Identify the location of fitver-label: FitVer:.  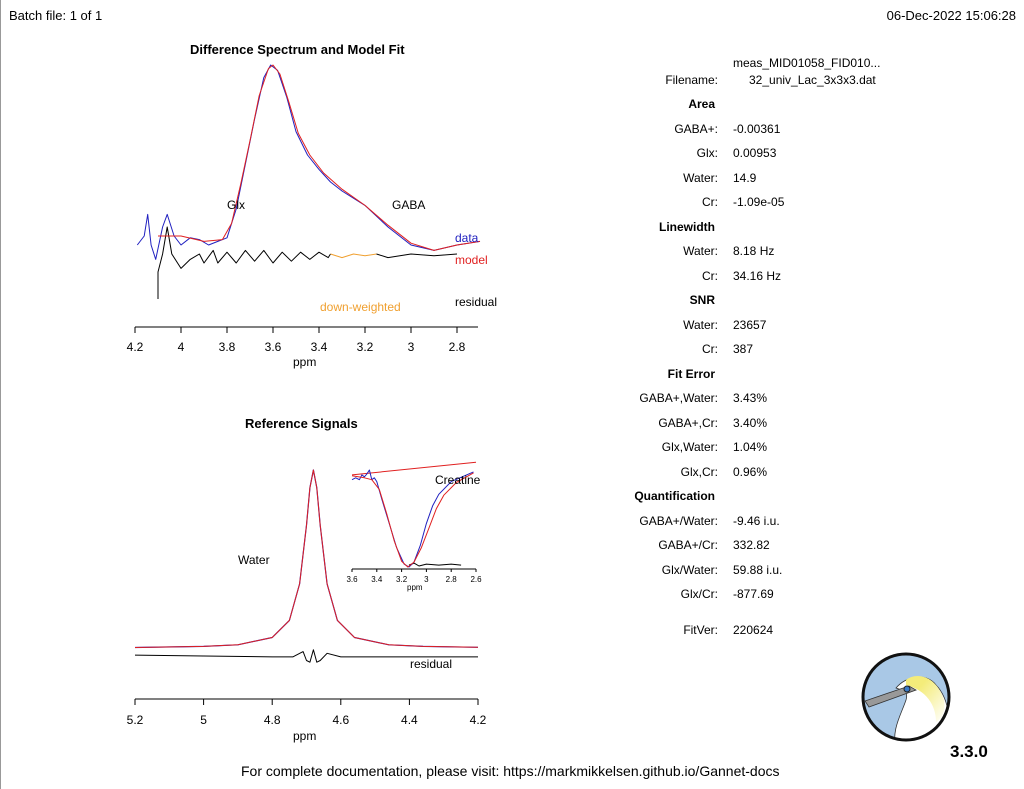
(700, 630).